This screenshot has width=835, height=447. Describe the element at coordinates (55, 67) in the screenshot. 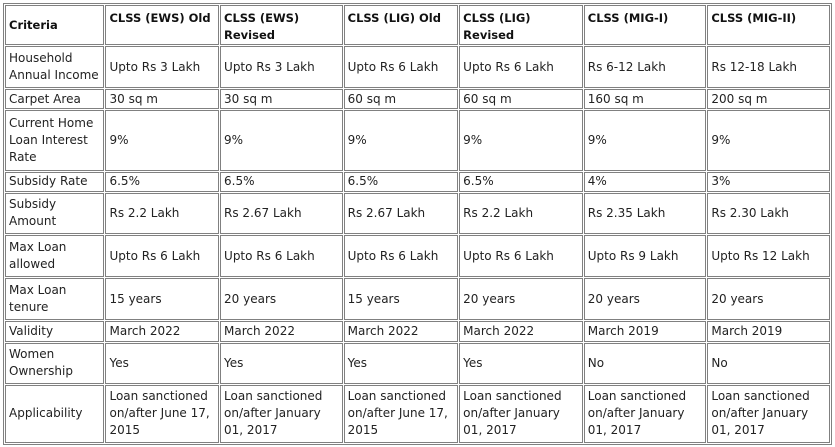

I see `criteria-cell: Household Annual Income` at that location.